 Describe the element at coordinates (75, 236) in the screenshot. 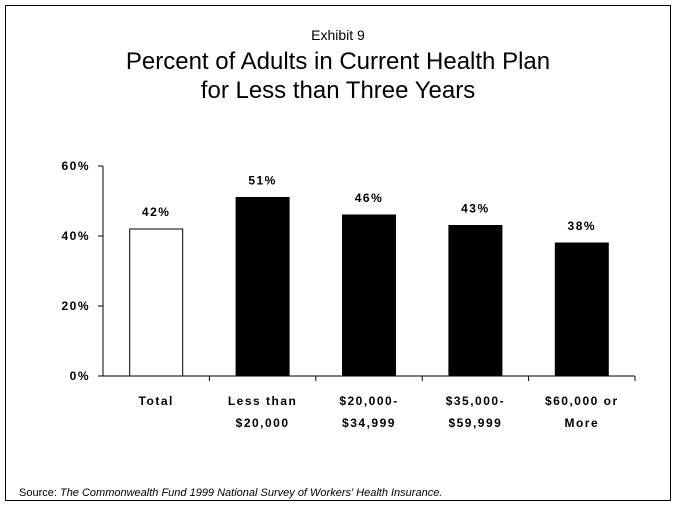

I see `y-tick-label: 40%` at that location.